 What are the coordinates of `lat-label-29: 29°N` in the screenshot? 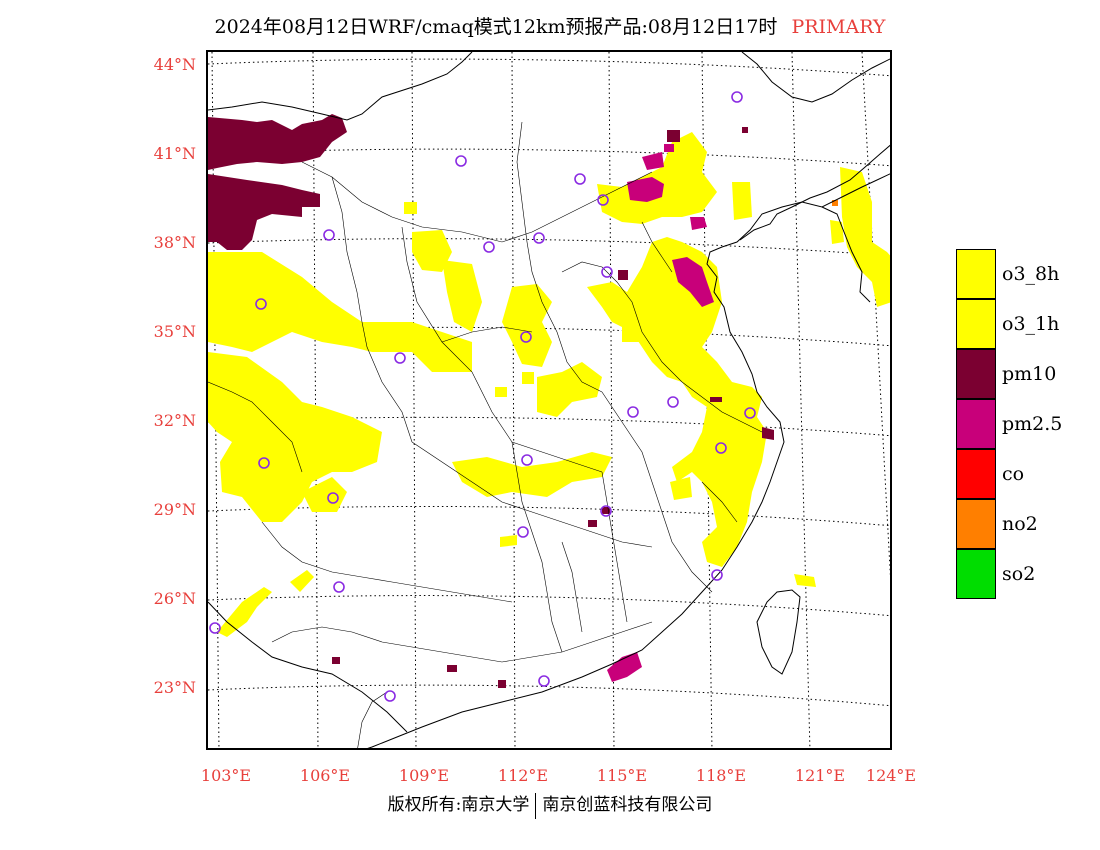 It's located at (174, 509).